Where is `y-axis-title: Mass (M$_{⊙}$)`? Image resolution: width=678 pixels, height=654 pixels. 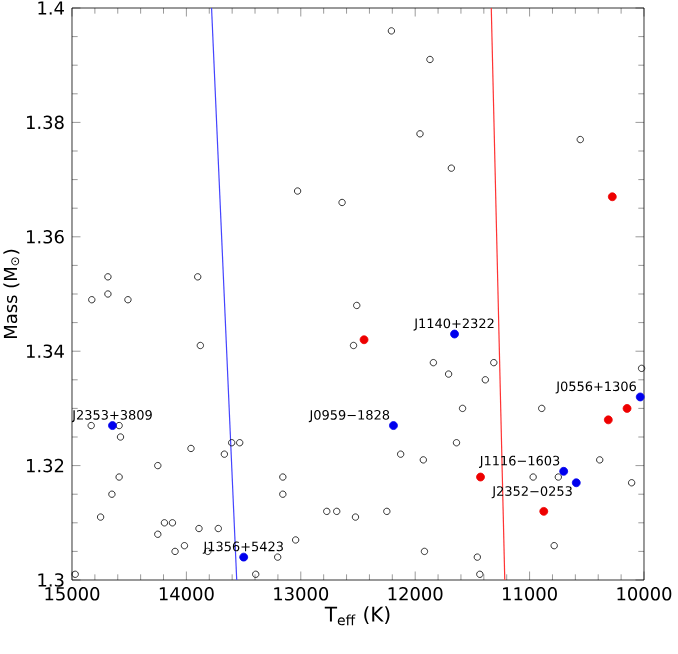
y-axis-title: Mass (M$_{⊙}$) is located at coordinates (11, 293).